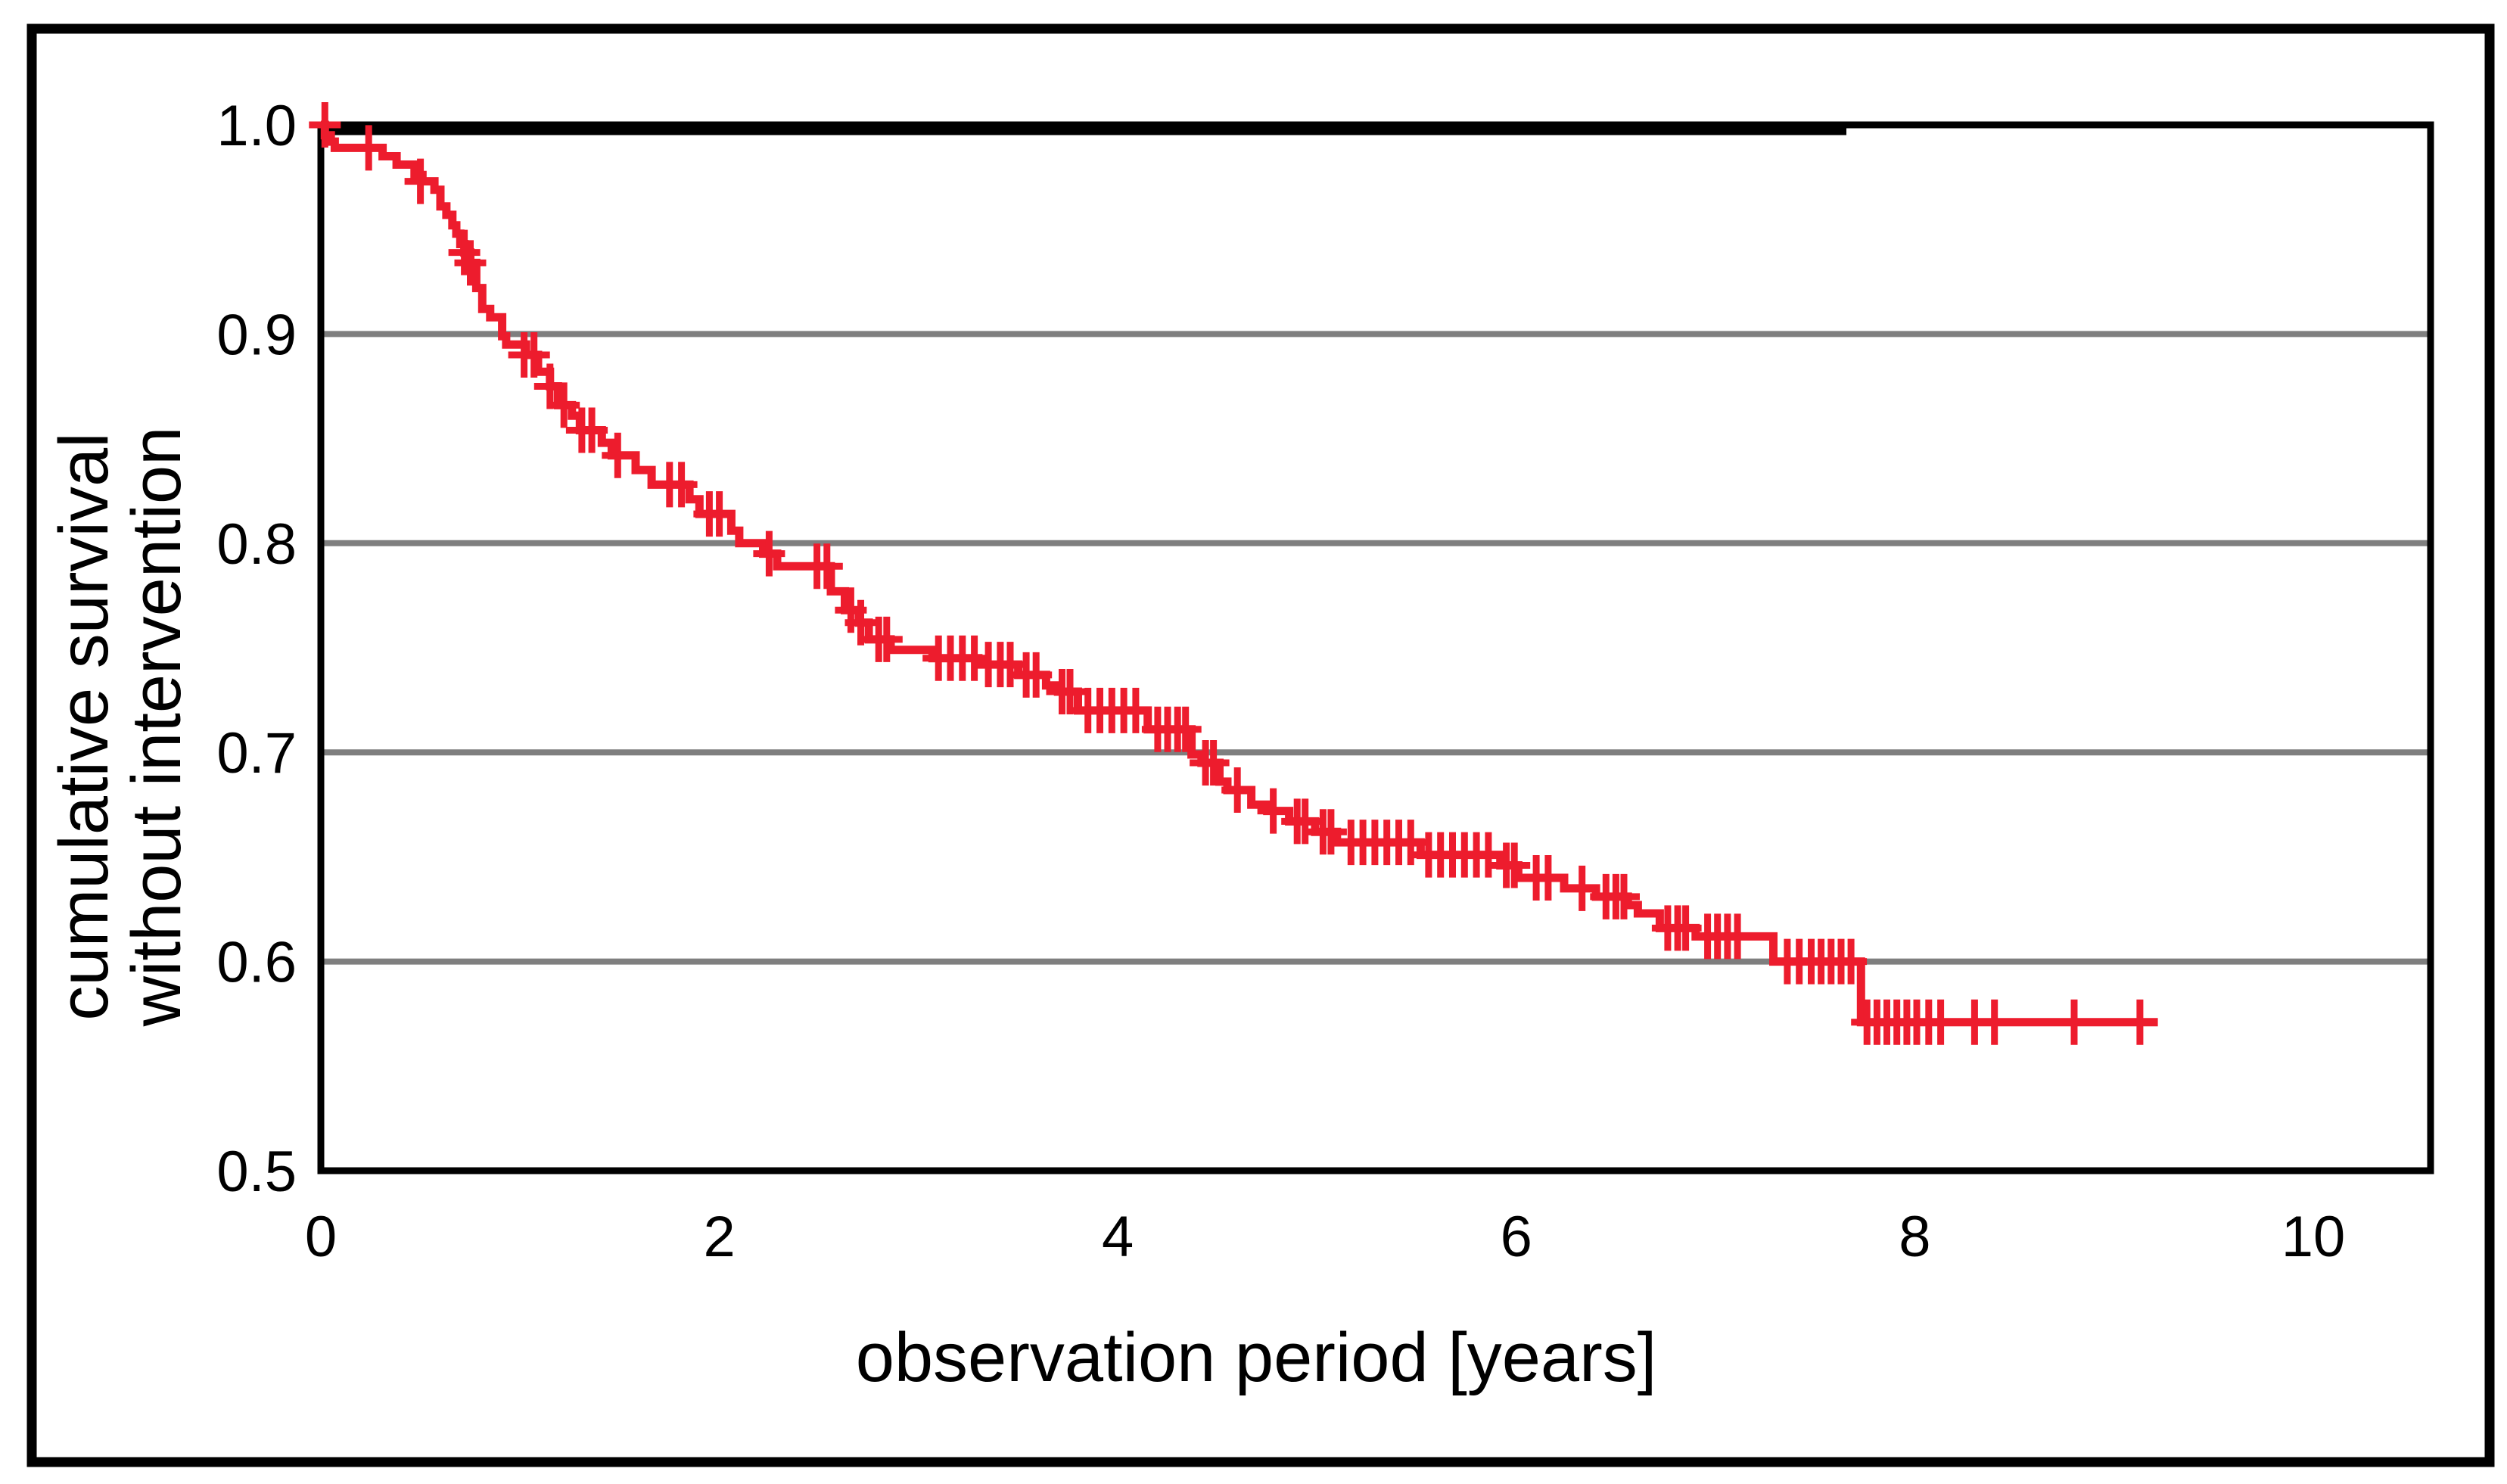 This screenshot has height=1484, width=2507. Describe the element at coordinates (84, 726) in the screenshot. I see `y-axis-title-line1: cumulative survival` at that location.